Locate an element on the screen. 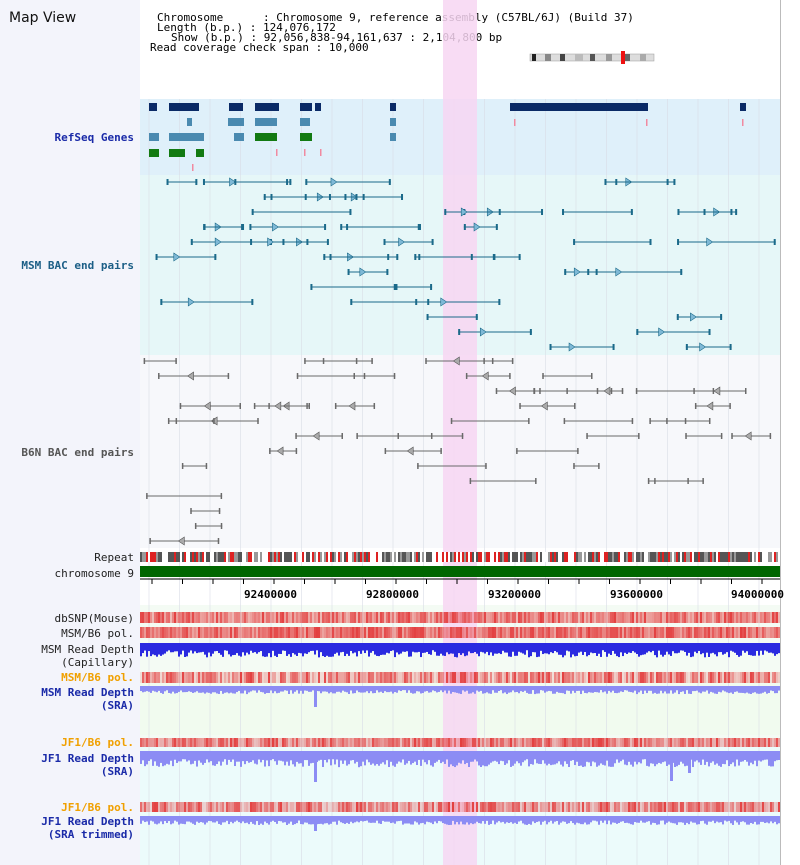  track-label-chromosome: chromosome 9 is located at coordinates (94, 573).